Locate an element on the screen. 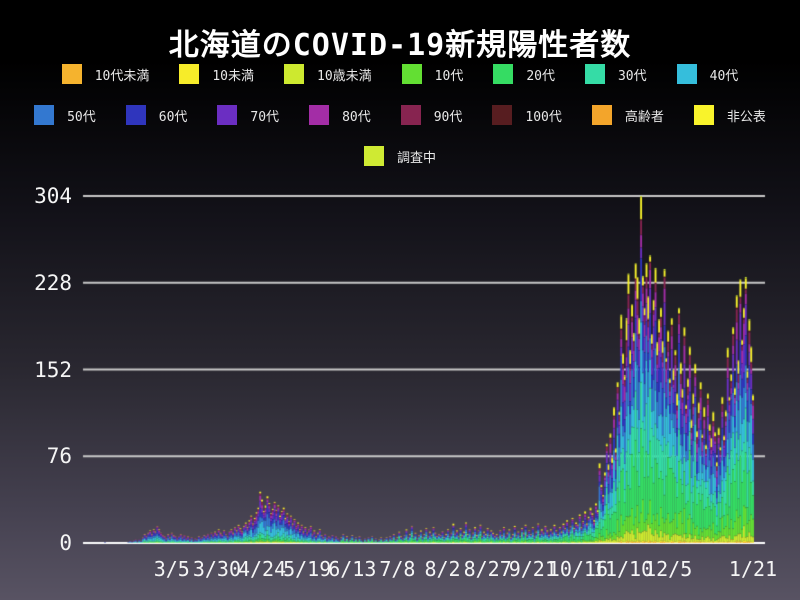 The width and height of the screenshot is (800, 600). x-tick-label: 11/10 is located at coordinates (623, 569).